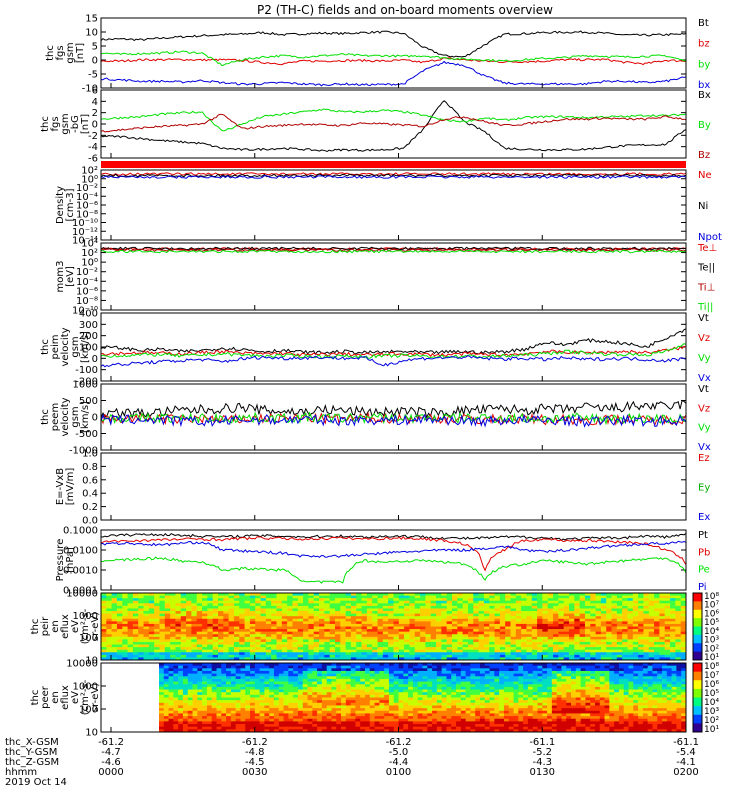  What do you see at coordinates (60, 486) in the screenshot?
I see `y-axis-label-line: E=-VxB` at bounding box center [60, 486].